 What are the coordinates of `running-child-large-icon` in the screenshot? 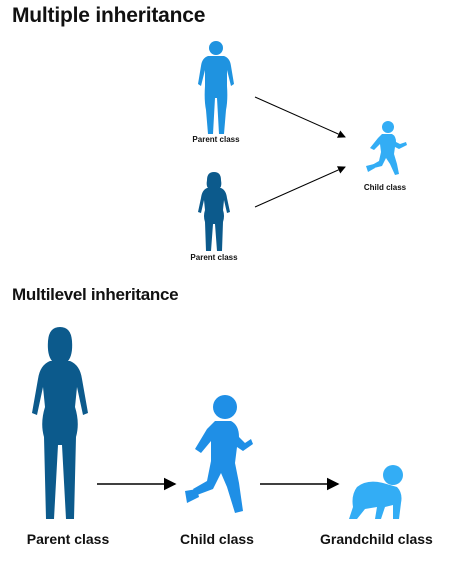 It's located at (219, 454).